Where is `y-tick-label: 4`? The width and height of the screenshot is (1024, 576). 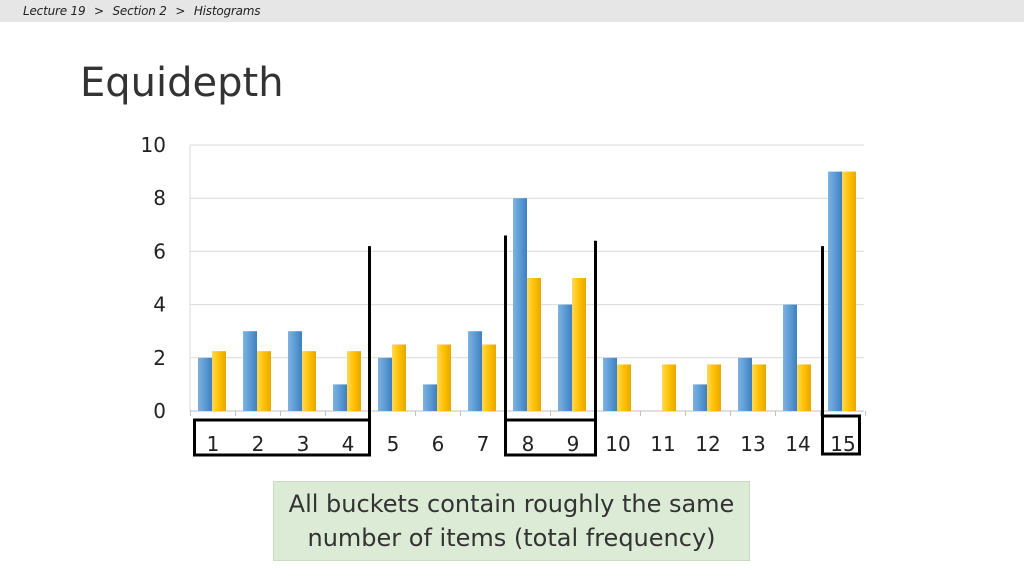
y-tick-label: 4 is located at coordinates (159, 305).